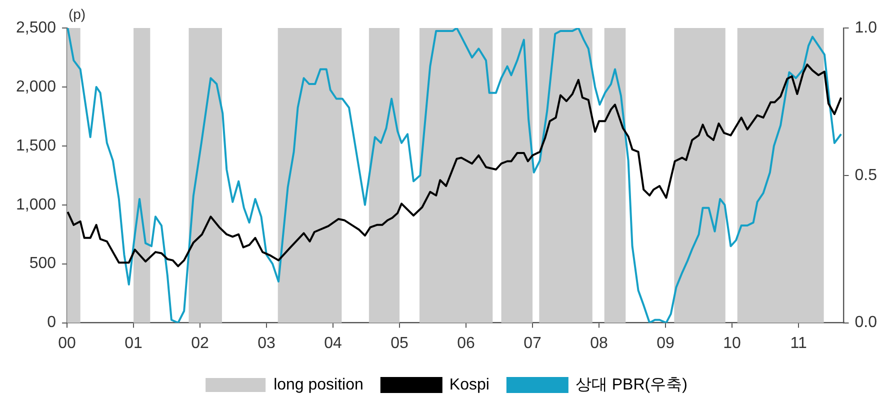 This screenshot has height=405, width=895. I want to click on legend-label: 상대 PBR(우축), so click(631, 385).